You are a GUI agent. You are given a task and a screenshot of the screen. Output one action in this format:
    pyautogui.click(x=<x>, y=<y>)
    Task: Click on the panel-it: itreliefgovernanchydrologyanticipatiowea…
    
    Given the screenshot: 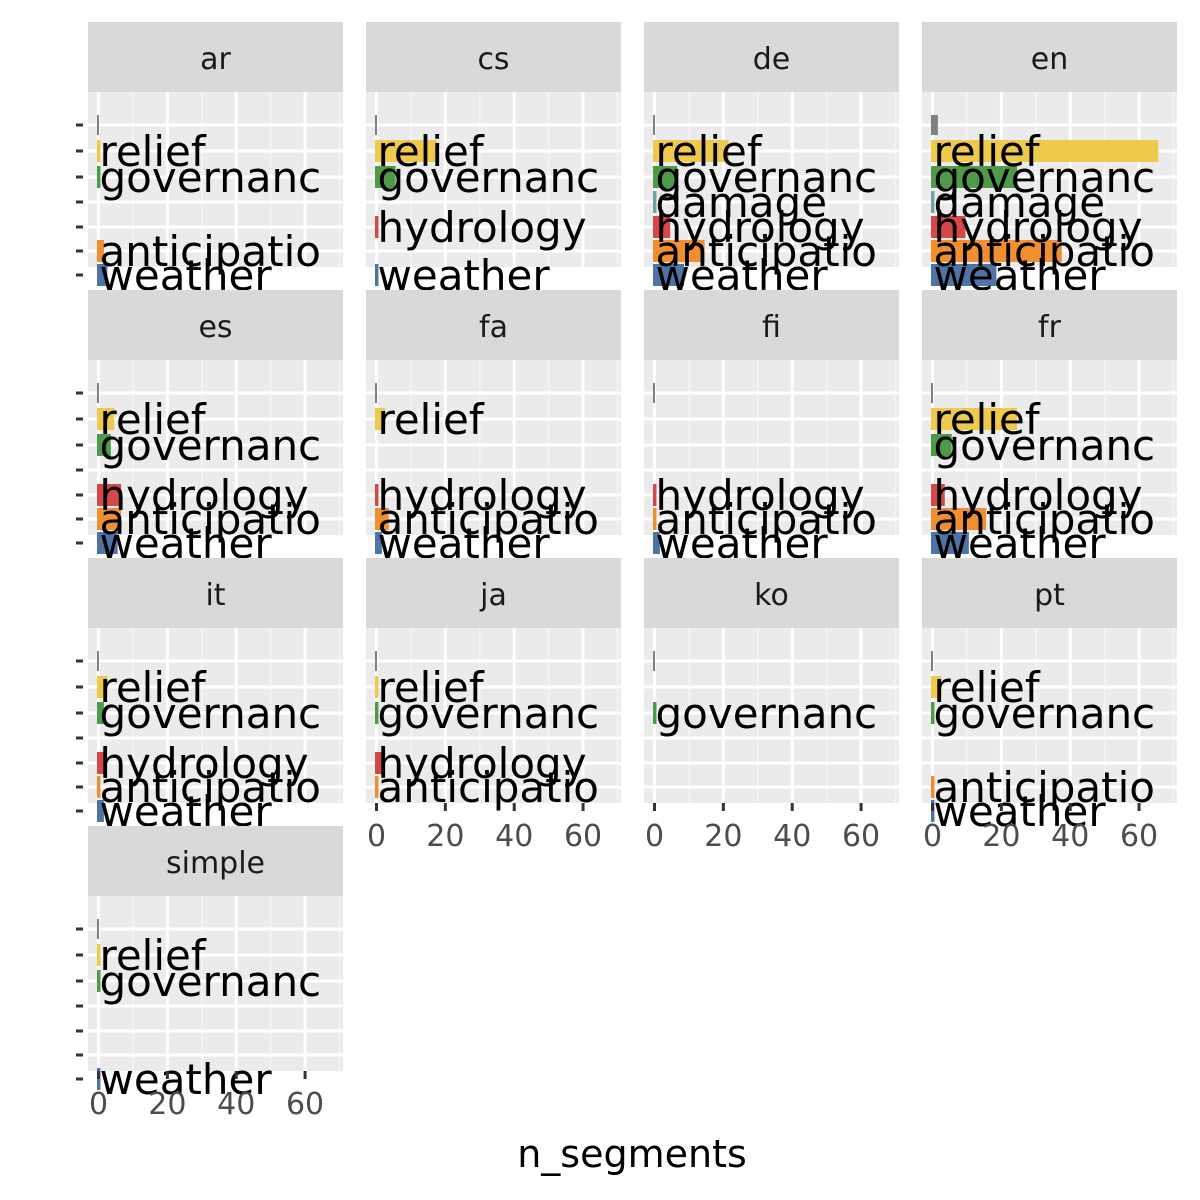 What is the action you would take?
    pyautogui.click(x=209, y=697)
    